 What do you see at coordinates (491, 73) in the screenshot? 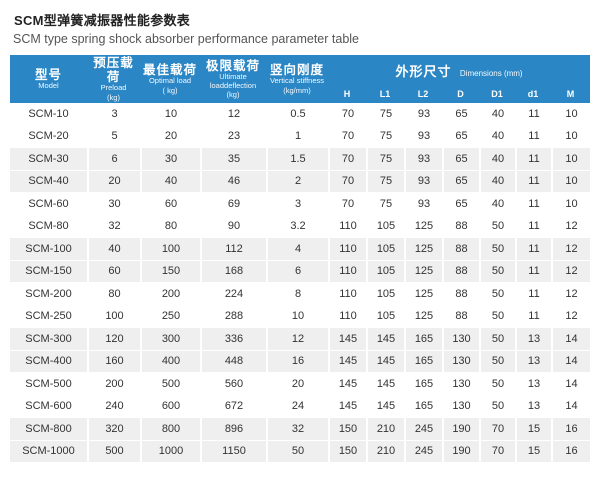
I see `dimensions-en: Dimensions (mm)` at bounding box center [491, 73].